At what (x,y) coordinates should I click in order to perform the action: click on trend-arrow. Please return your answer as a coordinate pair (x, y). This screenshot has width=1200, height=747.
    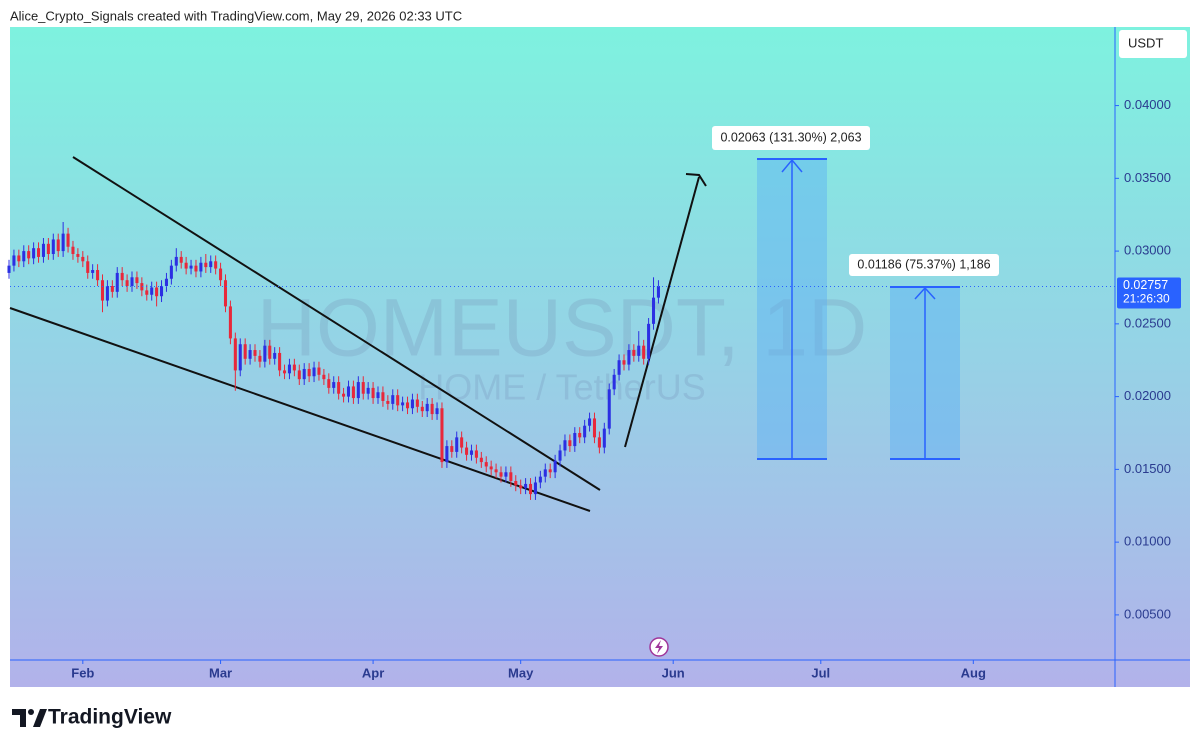
    Looking at the image, I should click on (662, 312).